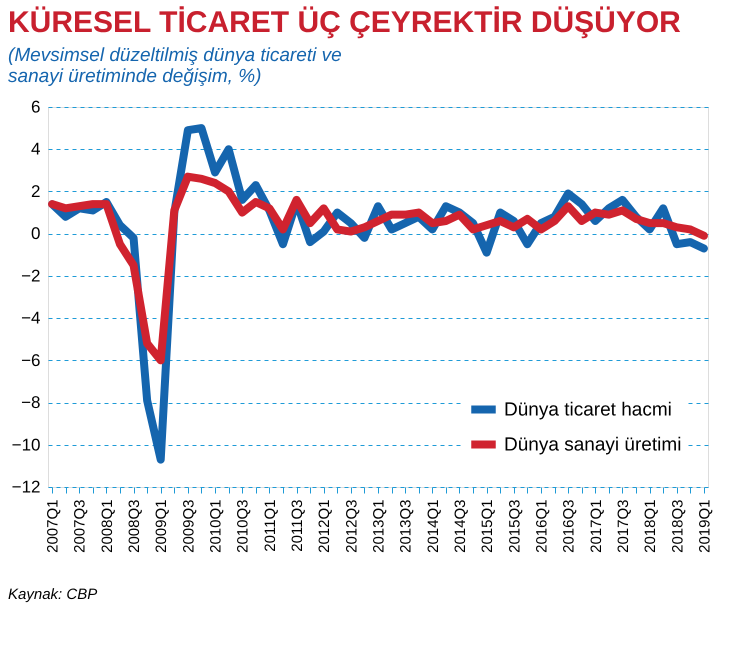 This screenshot has height=662, width=734. I want to click on y-tick-label: −6, so click(30, 360).